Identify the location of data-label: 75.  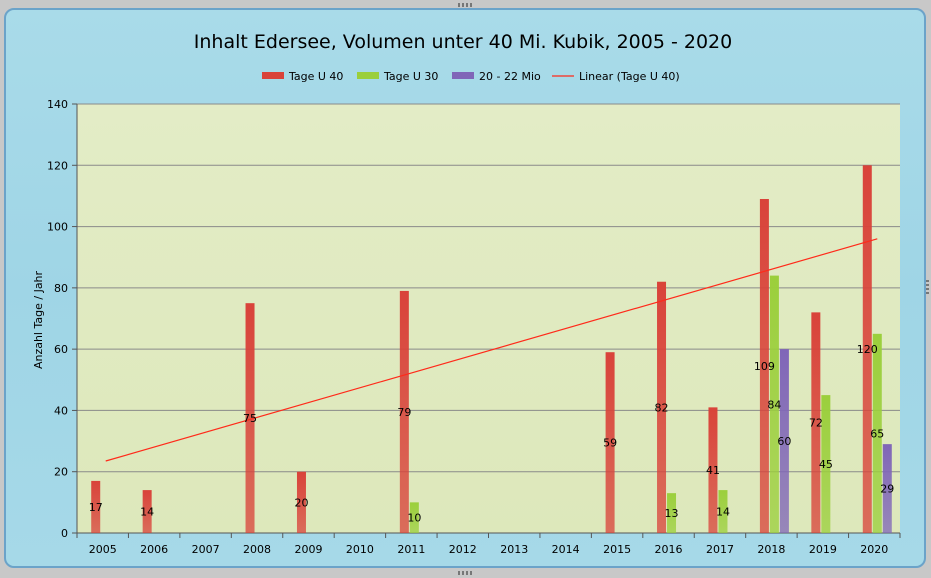
(250, 418).